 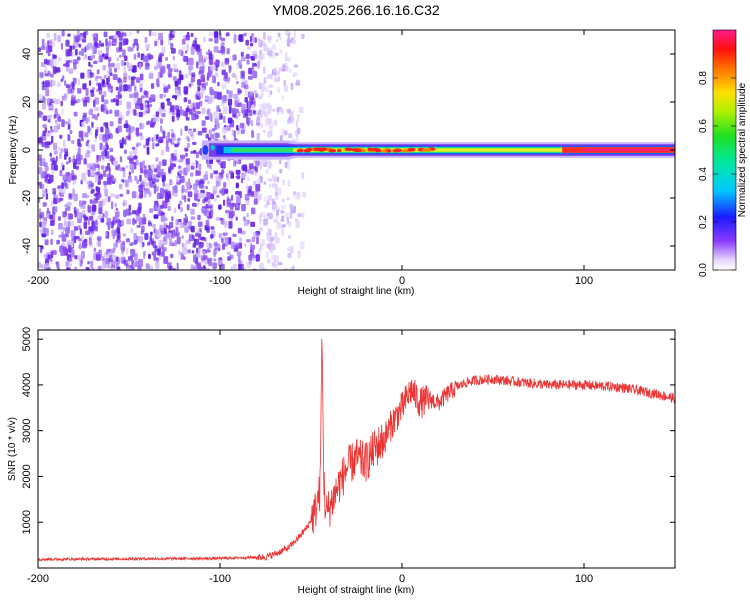 I want to click on colorbar-frame, so click(x=724, y=150).